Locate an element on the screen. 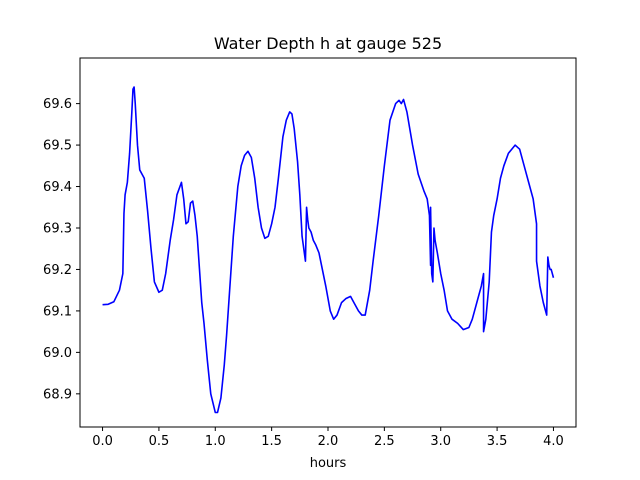 The height and width of the screenshot is (480, 640). x-tick-label: 1.0 is located at coordinates (215, 441).